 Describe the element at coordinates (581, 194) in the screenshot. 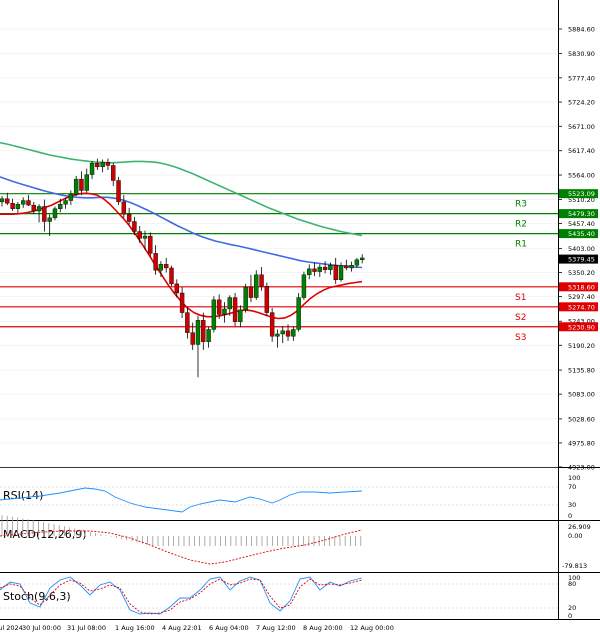

I see `level-price-r3: 5523.09` at that location.